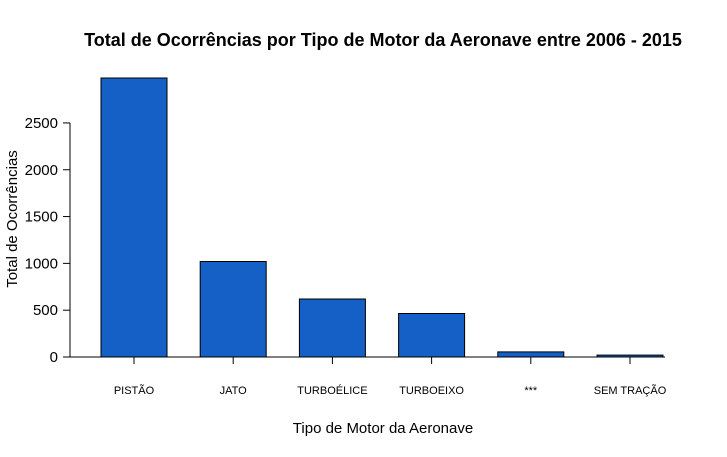 Image resolution: width=727 pixels, height=457 pixels. What do you see at coordinates (41, 123) in the screenshot?
I see `y-tick-label-5: 2500` at bounding box center [41, 123].